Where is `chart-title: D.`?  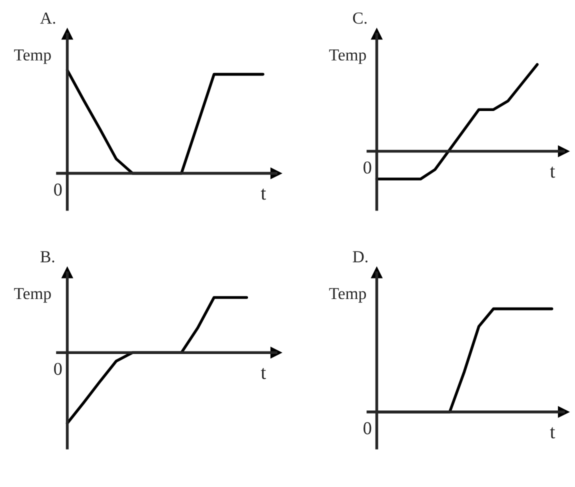 chart-title: D. is located at coordinates (360, 256).